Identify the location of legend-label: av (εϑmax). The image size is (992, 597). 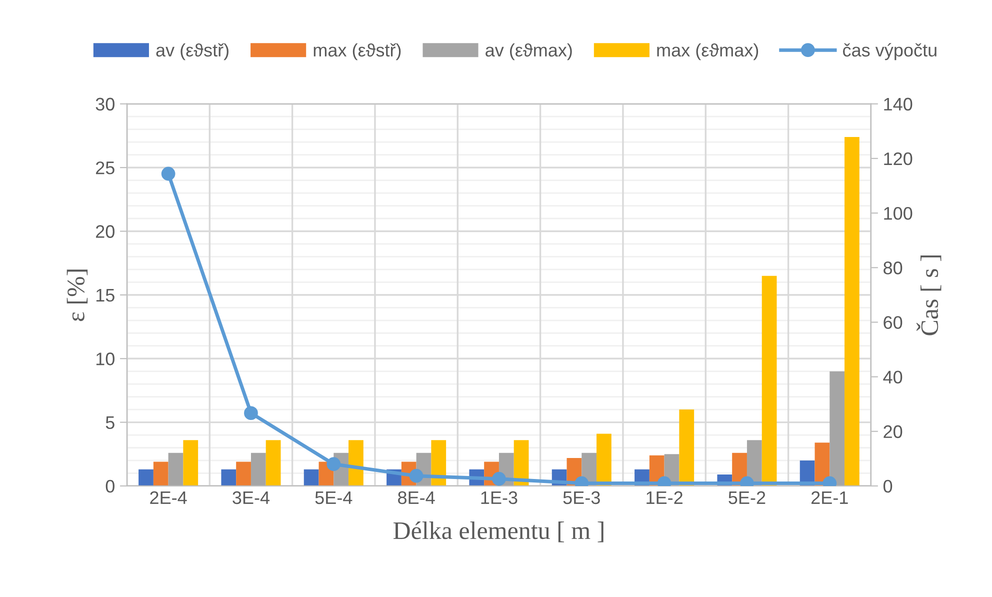
(529, 51).